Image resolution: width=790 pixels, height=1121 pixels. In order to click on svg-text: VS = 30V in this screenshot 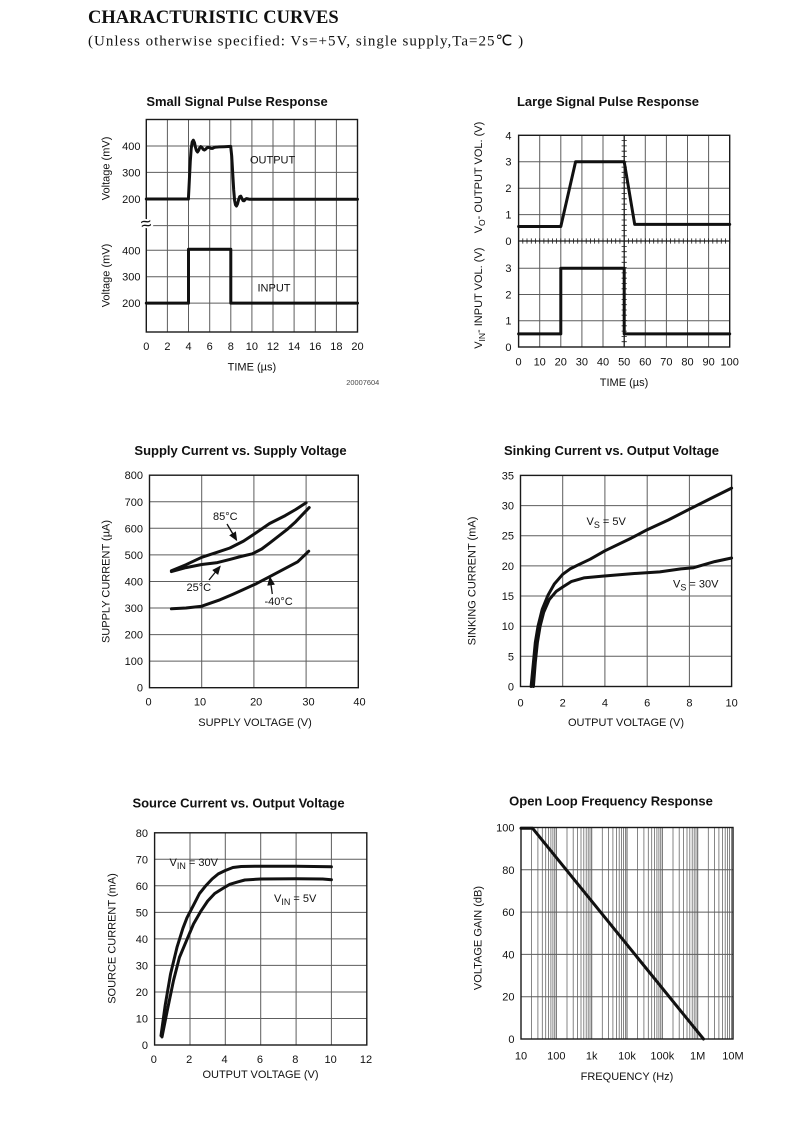, I will do `click(696, 586)`.